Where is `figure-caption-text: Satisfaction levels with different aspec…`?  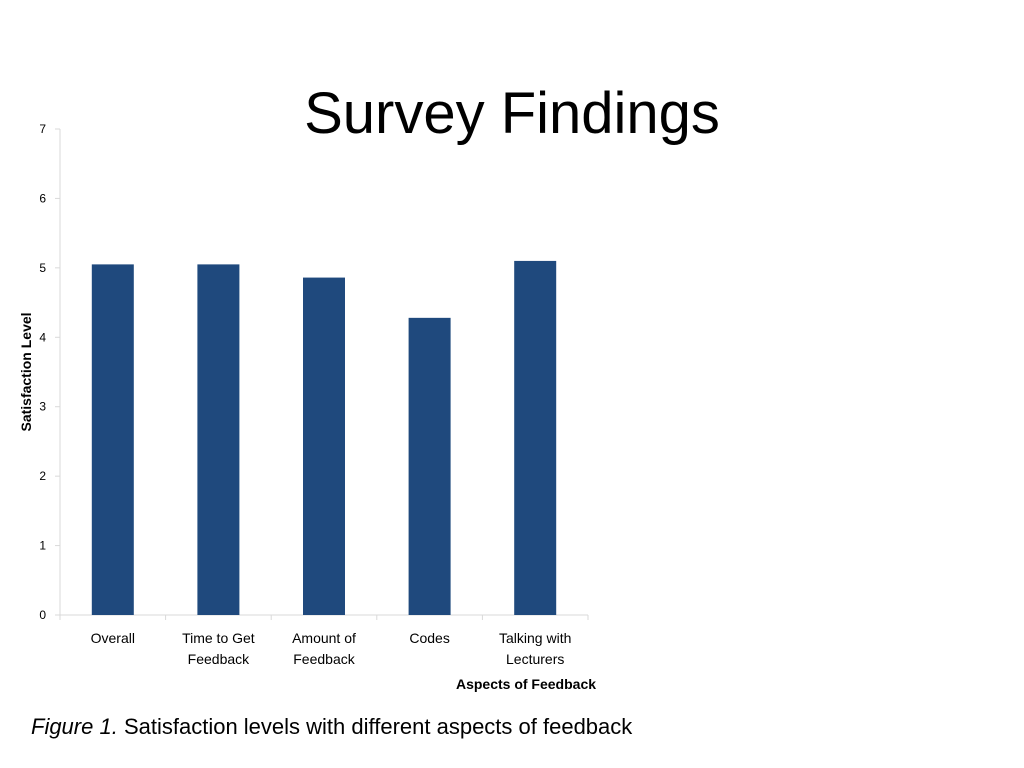
figure-caption-text: Satisfaction levels with different aspec… is located at coordinates (378, 726).